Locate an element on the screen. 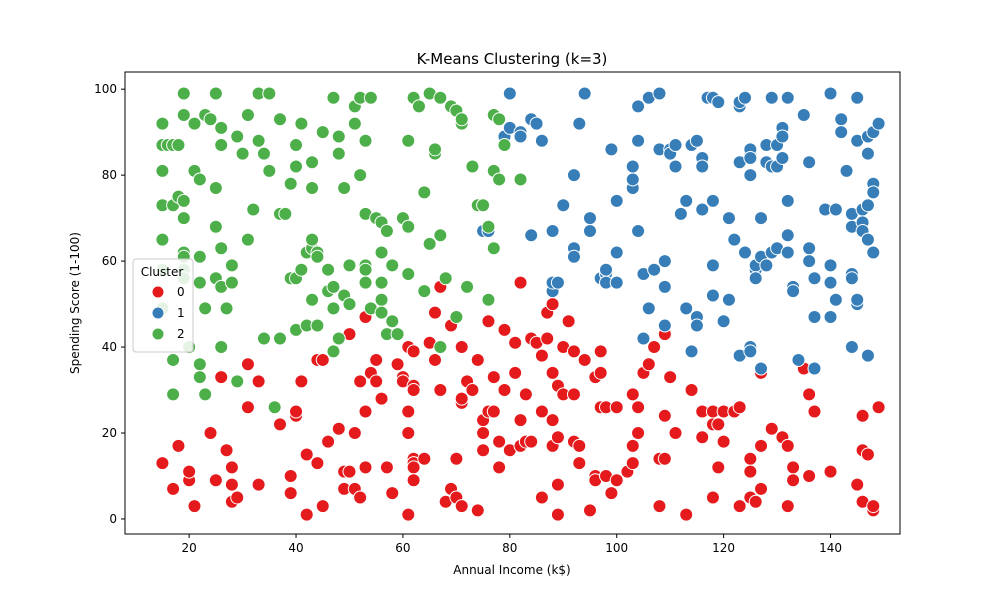 The image size is (1000, 605). y-tick-label: 20 is located at coordinates (109, 433).